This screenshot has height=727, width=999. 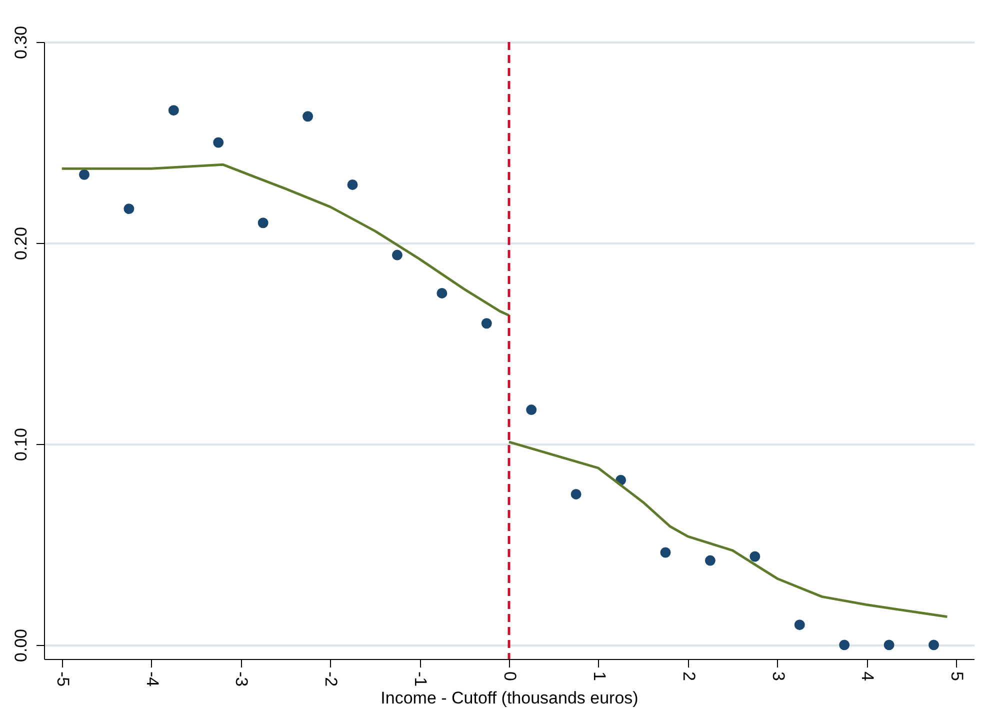 I want to click on y-tick-label: 0.10, so click(x=21, y=444).